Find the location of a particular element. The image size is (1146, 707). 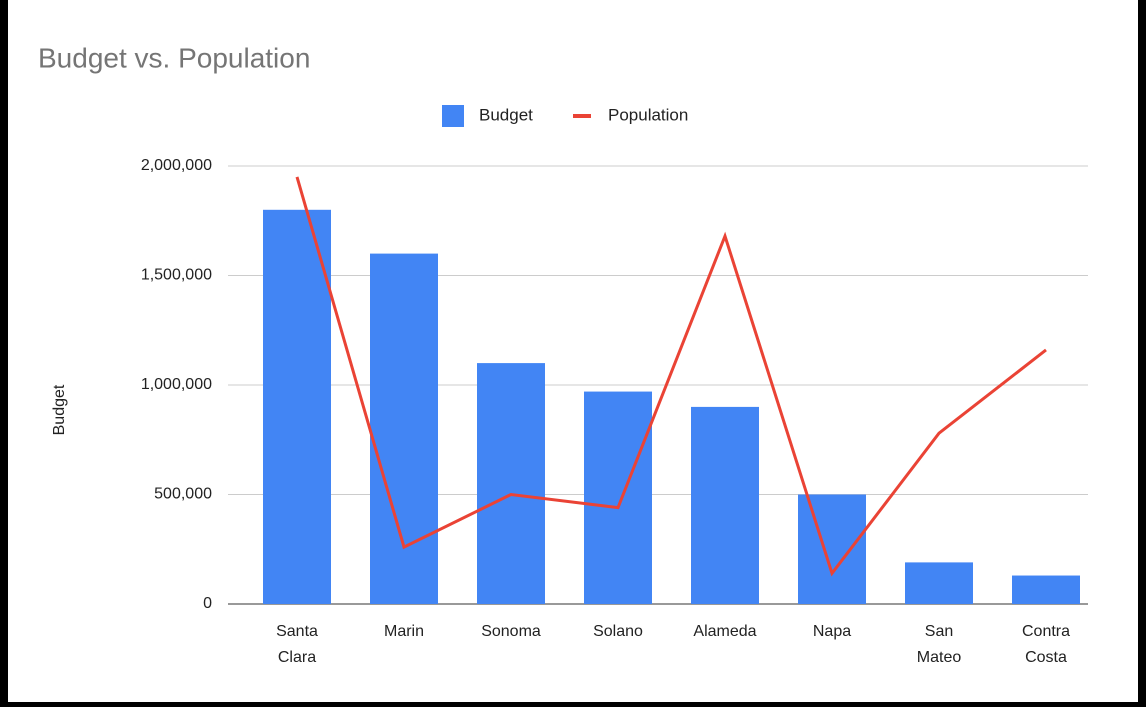

y-tick-label: 1,500,000 is located at coordinates (176, 275).